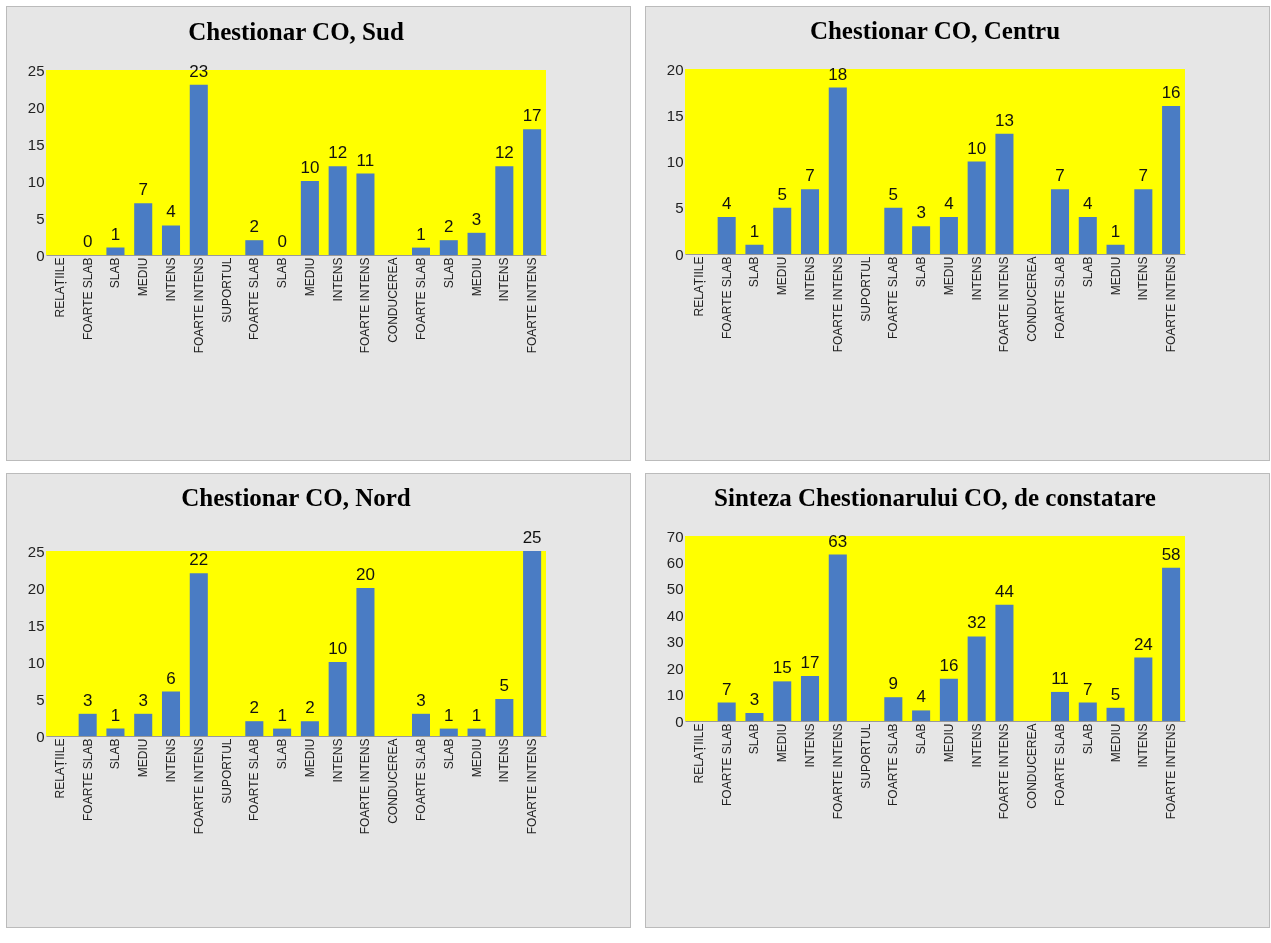 The image size is (1271, 943). I want to click on data-label: 15, so click(782, 668).